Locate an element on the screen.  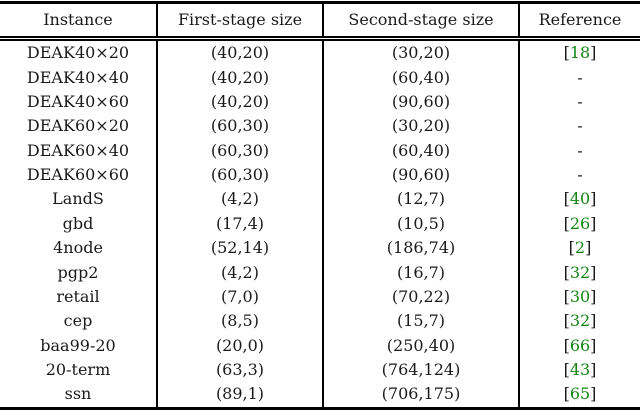
instance-cell: 20-term is located at coordinates (78, 370).